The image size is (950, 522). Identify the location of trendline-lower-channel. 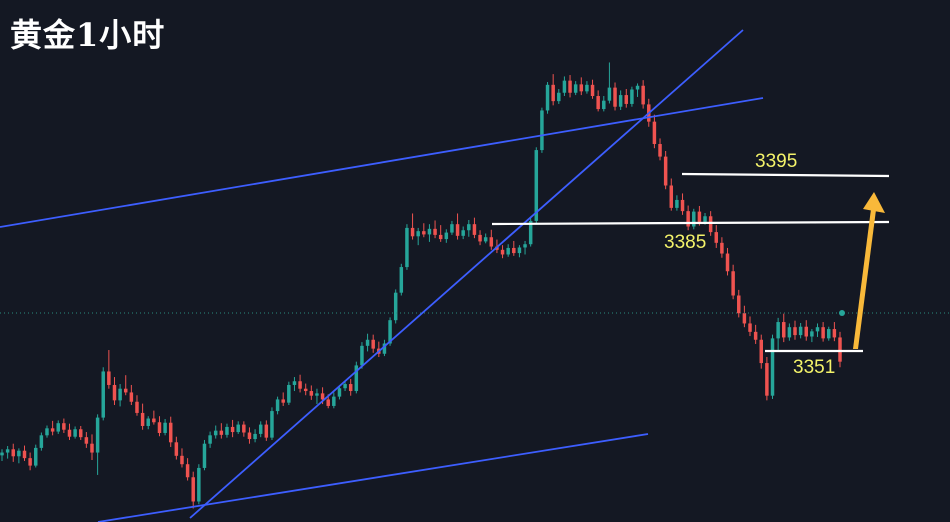
(373, 477).